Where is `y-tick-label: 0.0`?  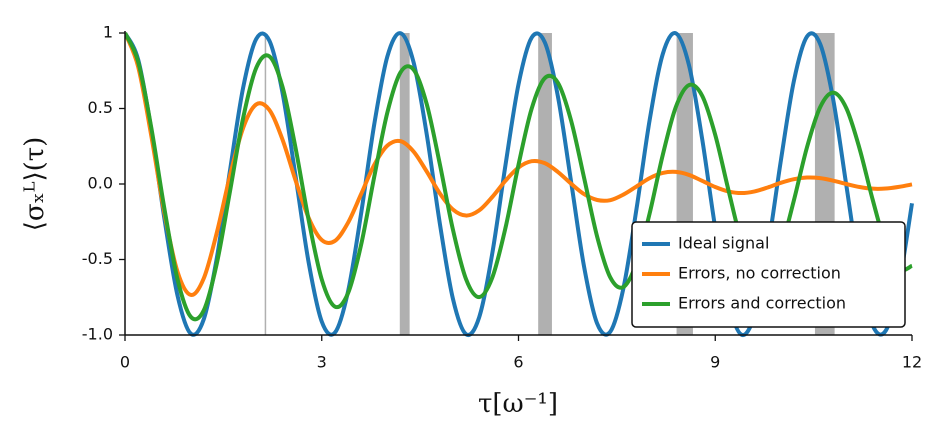
y-tick-label: 0.0 is located at coordinates (100, 183).